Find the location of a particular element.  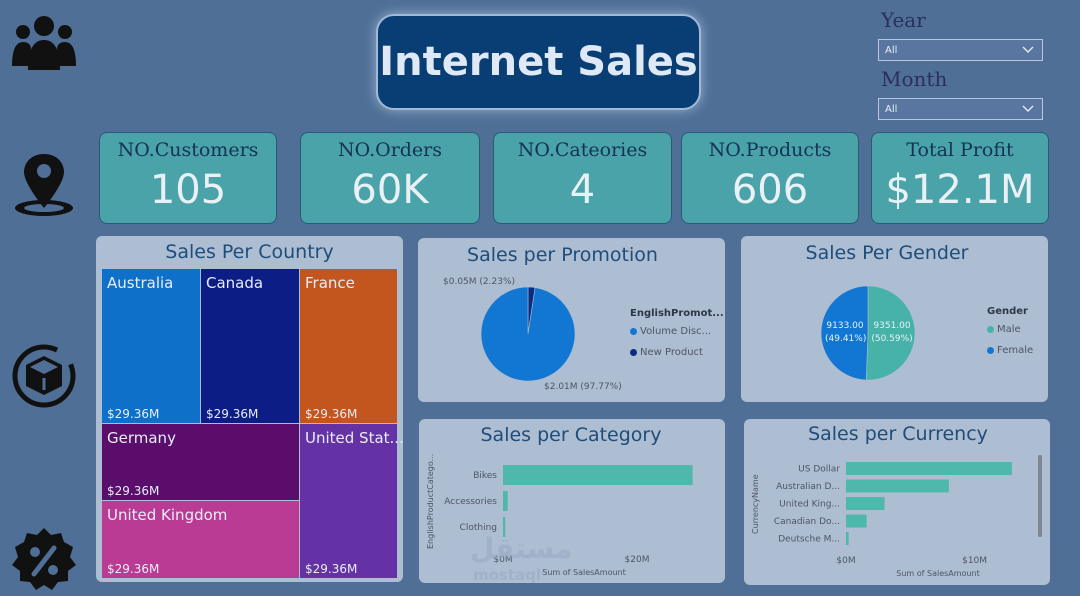

kpi-label: Total Profit is located at coordinates (960, 150).